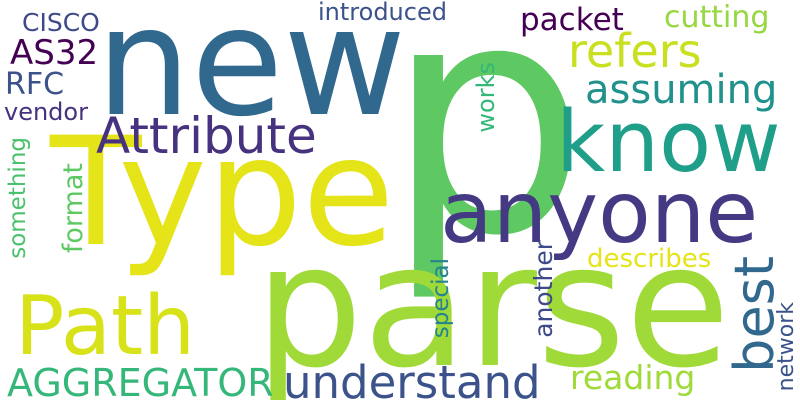 The height and width of the screenshot is (400, 800). I want to click on word-something: something, so click(18, 198).